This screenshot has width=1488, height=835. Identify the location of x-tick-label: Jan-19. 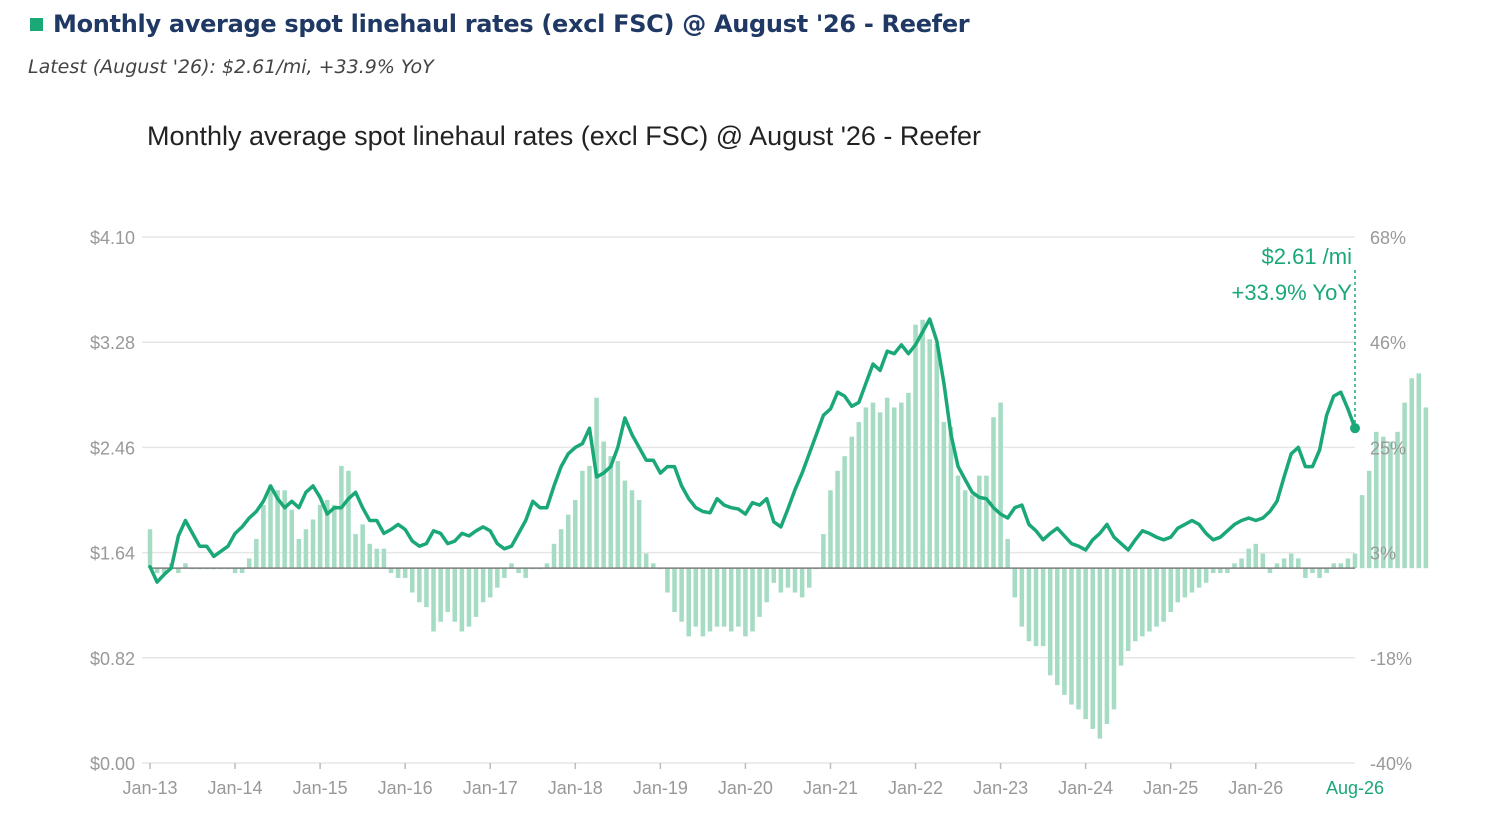
(660, 788).